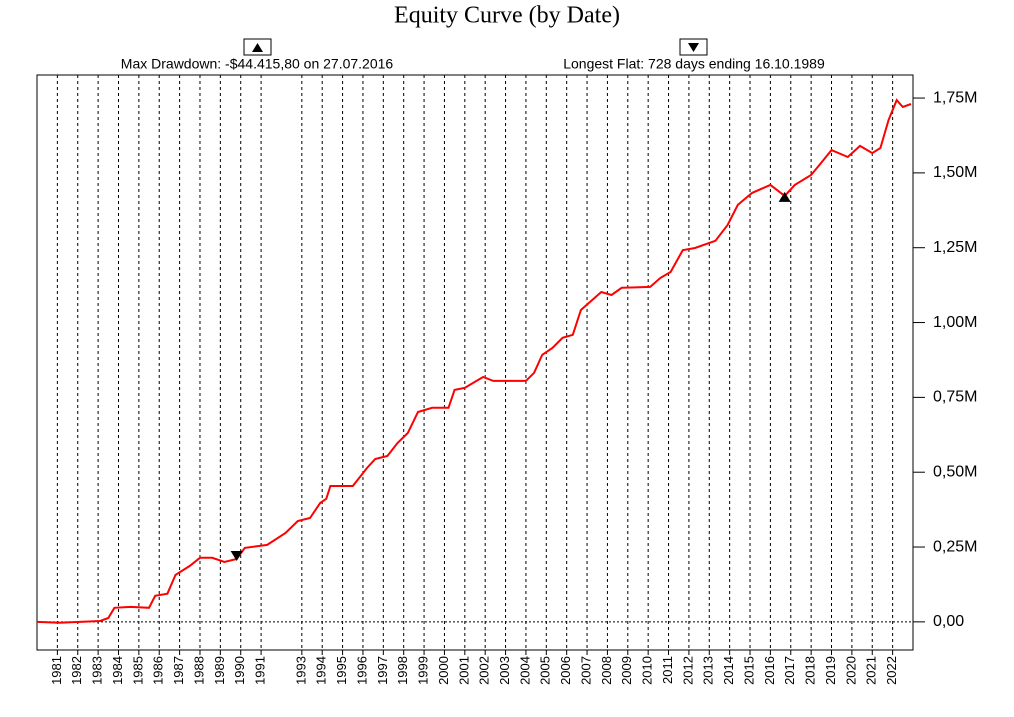 The width and height of the screenshot is (1014, 717). What do you see at coordinates (239, 670) in the screenshot?
I see `x-tick-label: 1990` at bounding box center [239, 670].